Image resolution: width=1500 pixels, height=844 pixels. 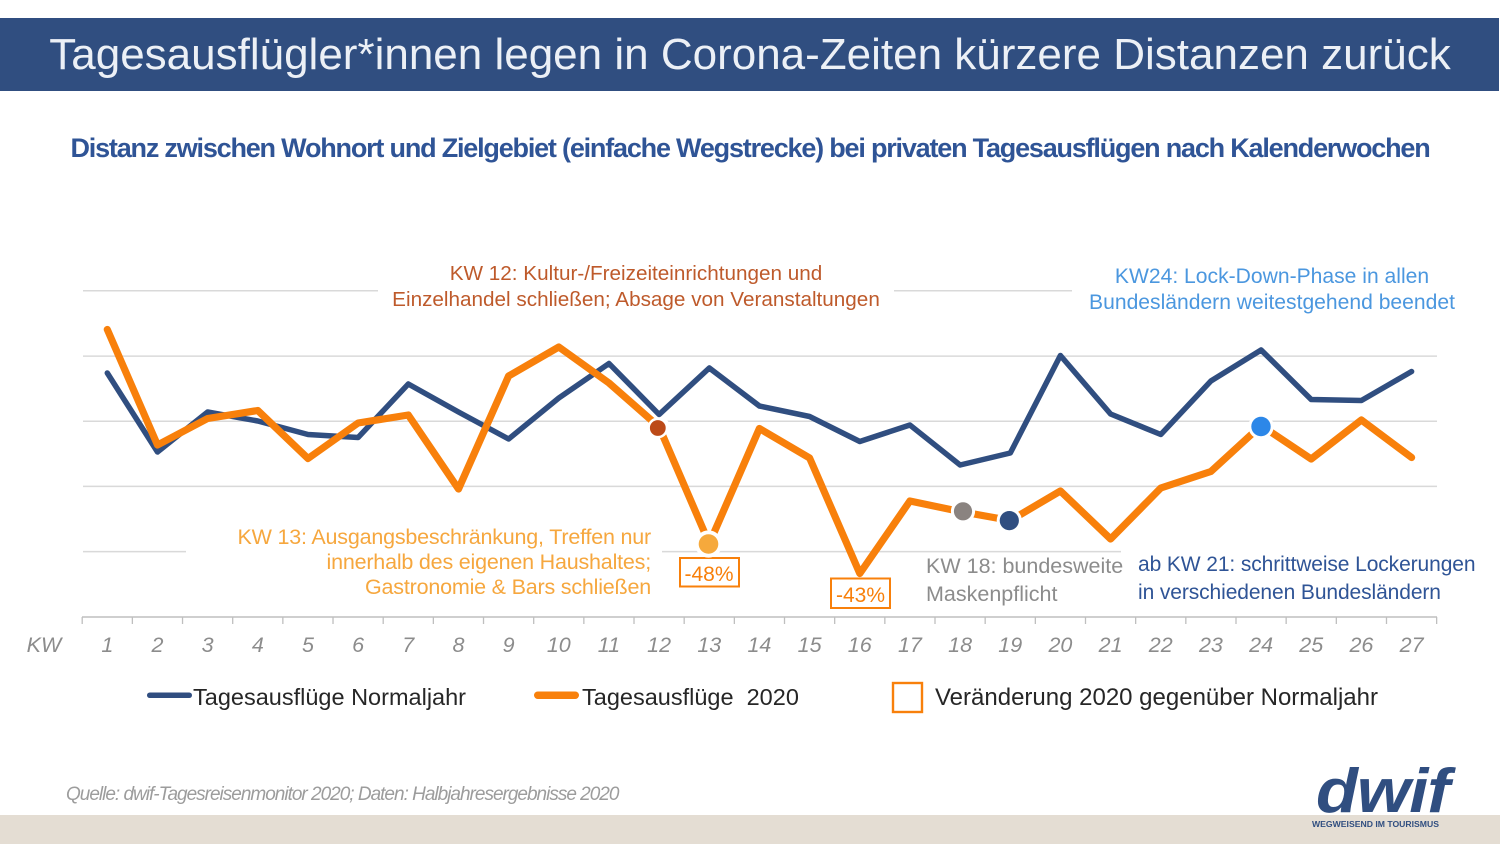 What do you see at coordinates (810, 645) in the screenshot?
I see `svg-text: 15` at bounding box center [810, 645].